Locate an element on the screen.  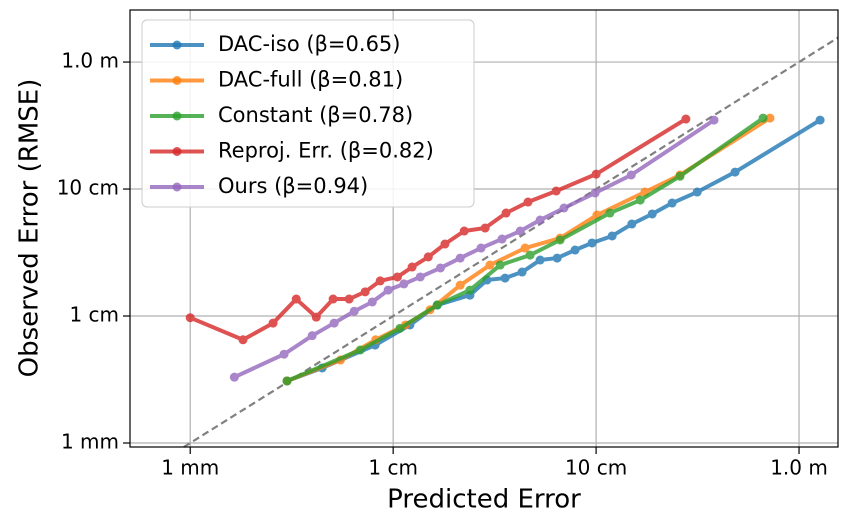
y-tick-label: 1.0 m is located at coordinates (90, 61).